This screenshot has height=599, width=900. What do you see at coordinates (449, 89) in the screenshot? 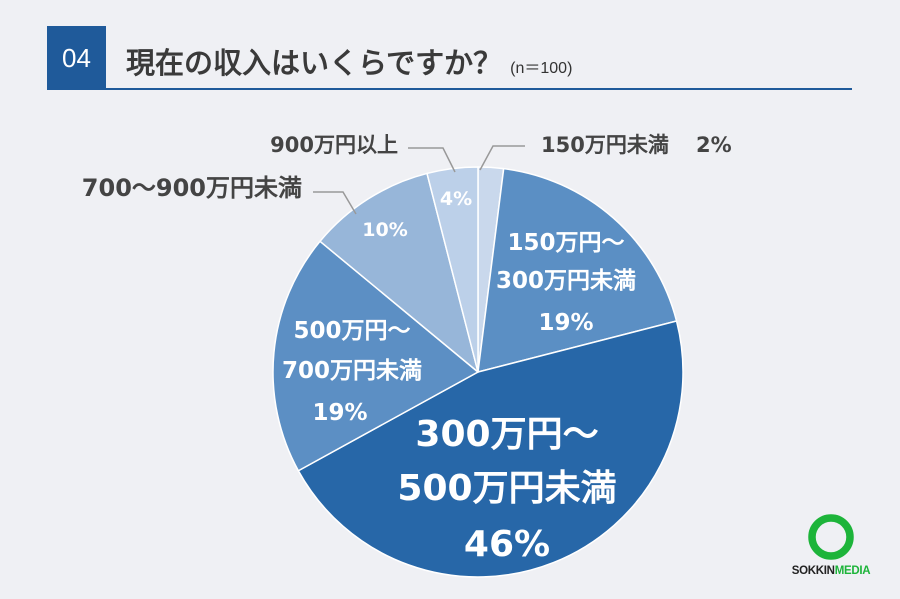
I see `header-underline` at bounding box center [449, 89].